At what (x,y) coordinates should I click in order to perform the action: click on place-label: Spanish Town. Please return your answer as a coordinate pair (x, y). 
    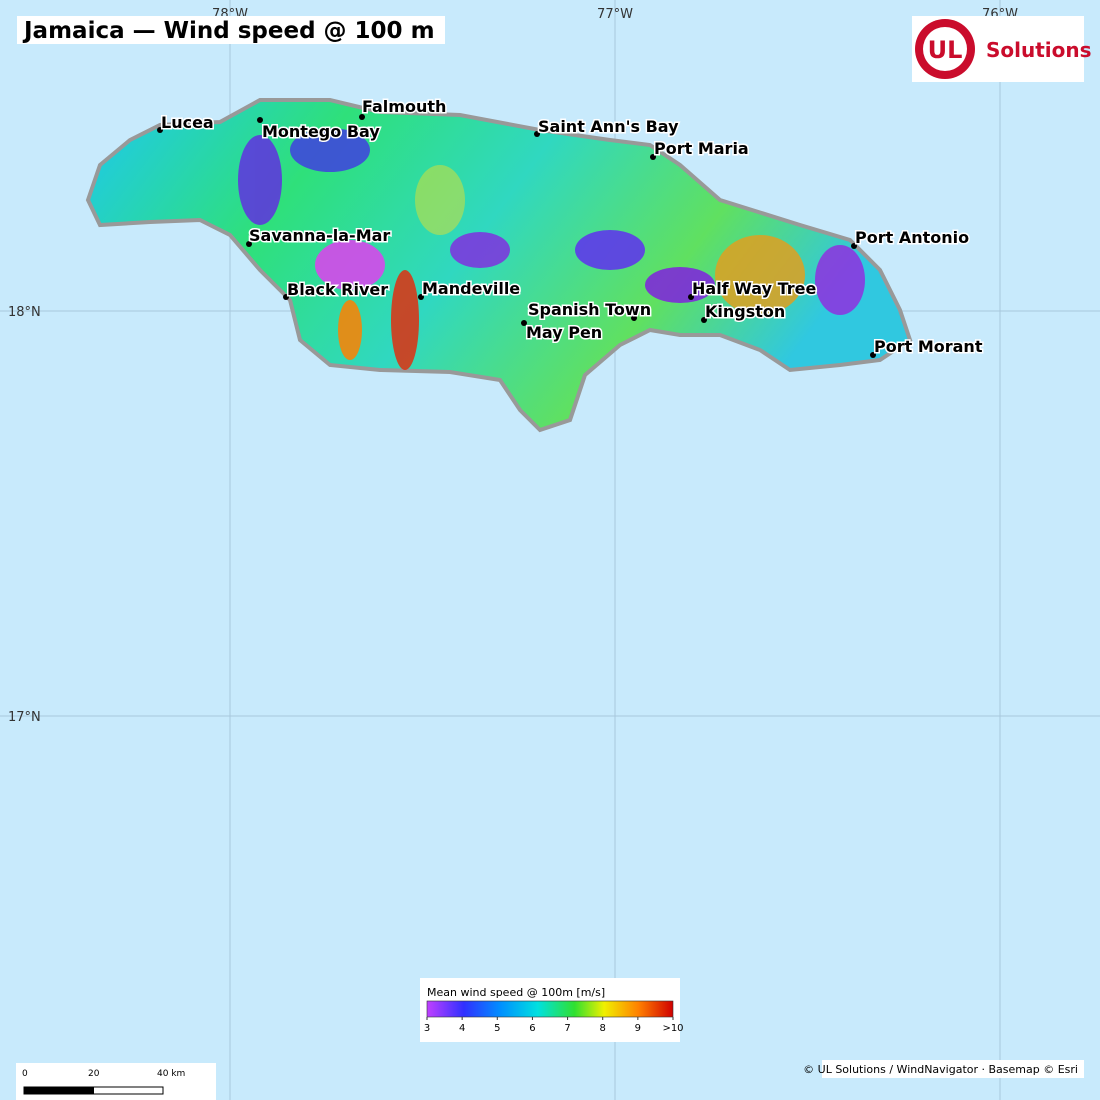
    Looking at the image, I should click on (589, 309).